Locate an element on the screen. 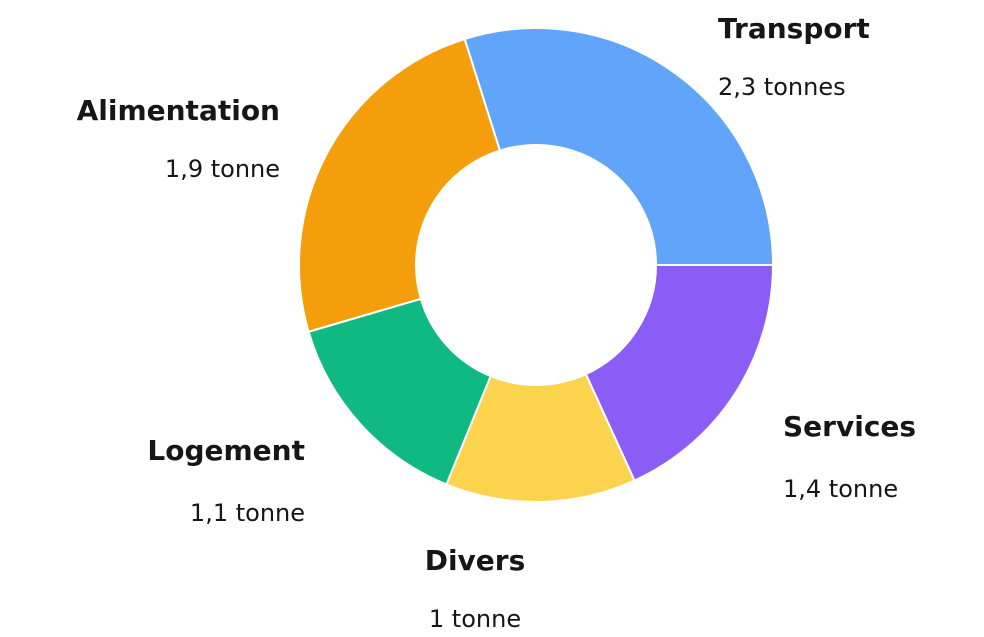 The width and height of the screenshot is (984, 637). slice-value-label: 1,4 tonne is located at coordinates (840, 489).